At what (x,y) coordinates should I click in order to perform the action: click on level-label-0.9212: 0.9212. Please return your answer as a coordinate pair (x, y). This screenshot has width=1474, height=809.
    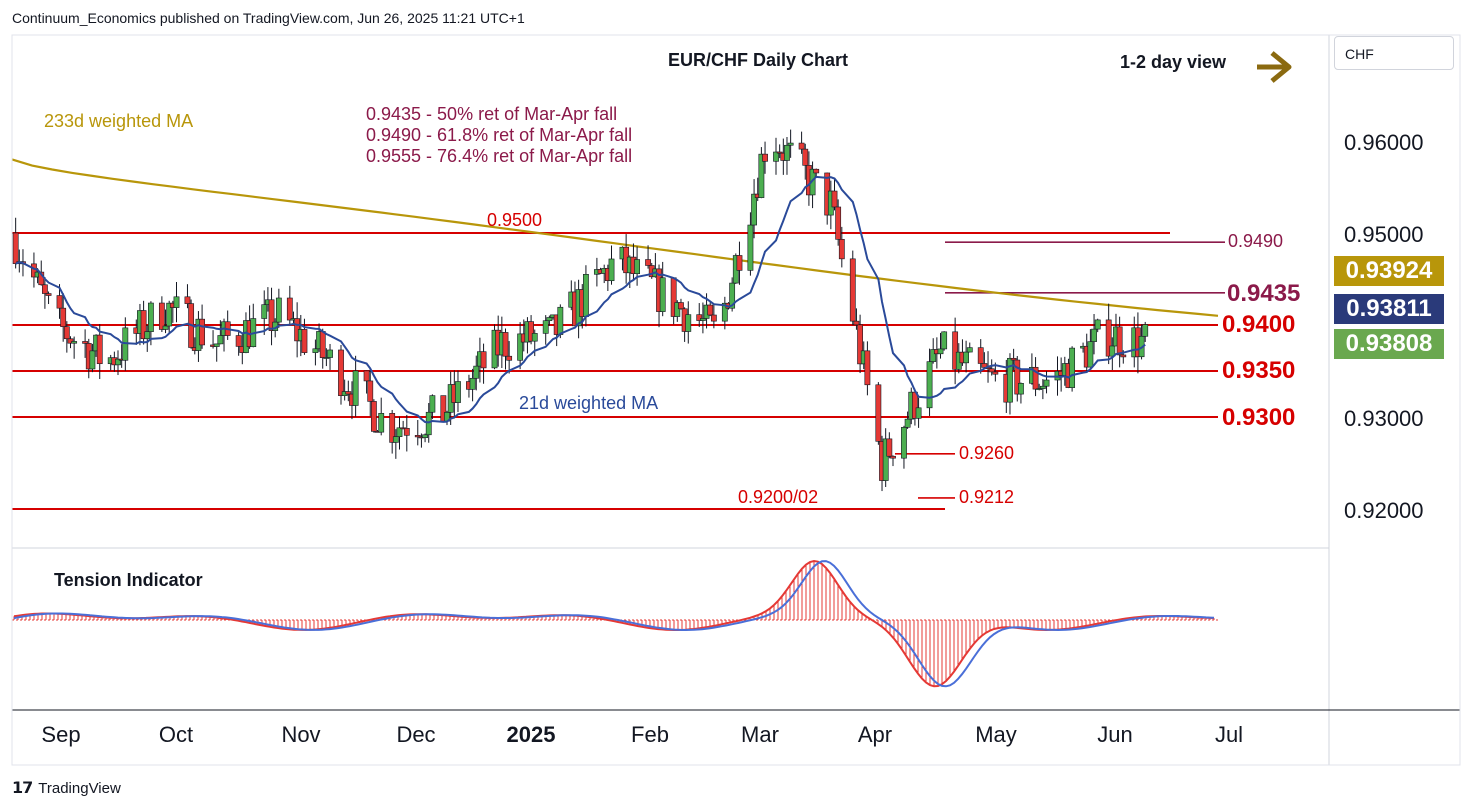
    Looking at the image, I should click on (987, 497).